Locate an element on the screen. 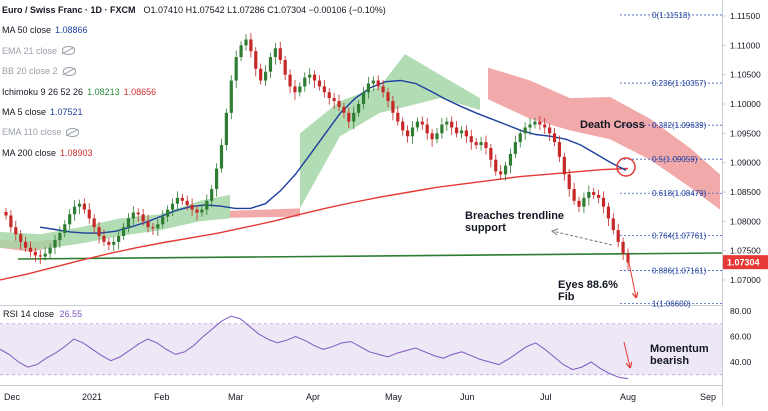  price-tick-label: 1.11000 is located at coordinates (745, 45).